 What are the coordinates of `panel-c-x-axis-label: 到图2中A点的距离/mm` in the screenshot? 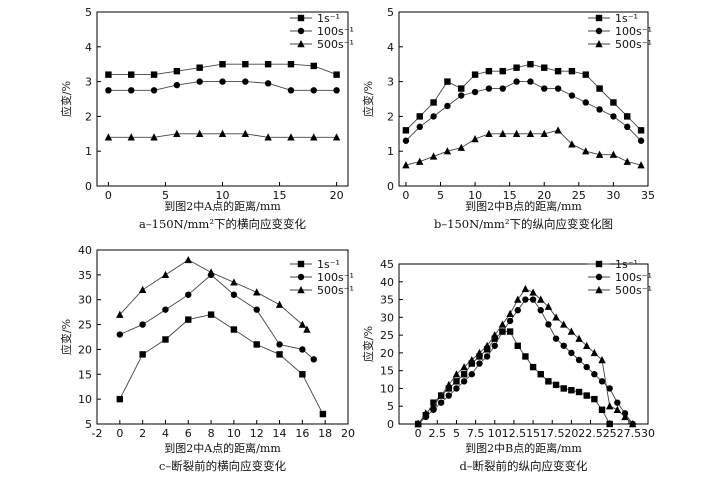 It's located at (222, 448).